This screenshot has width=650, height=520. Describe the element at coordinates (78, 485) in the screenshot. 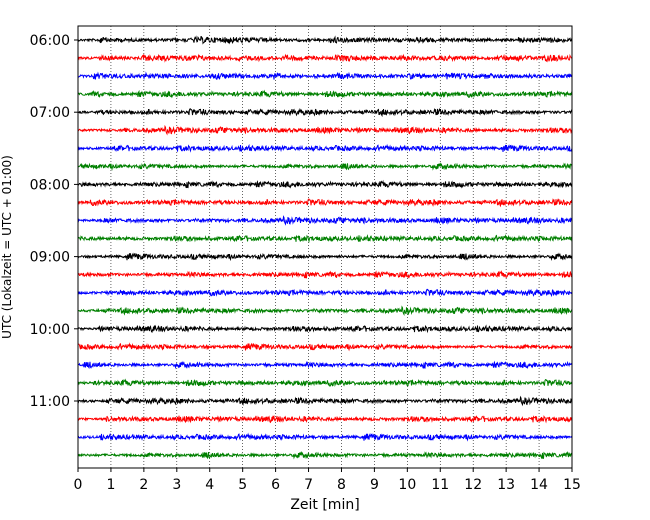

I see `x-tick-label: 0` at that location.